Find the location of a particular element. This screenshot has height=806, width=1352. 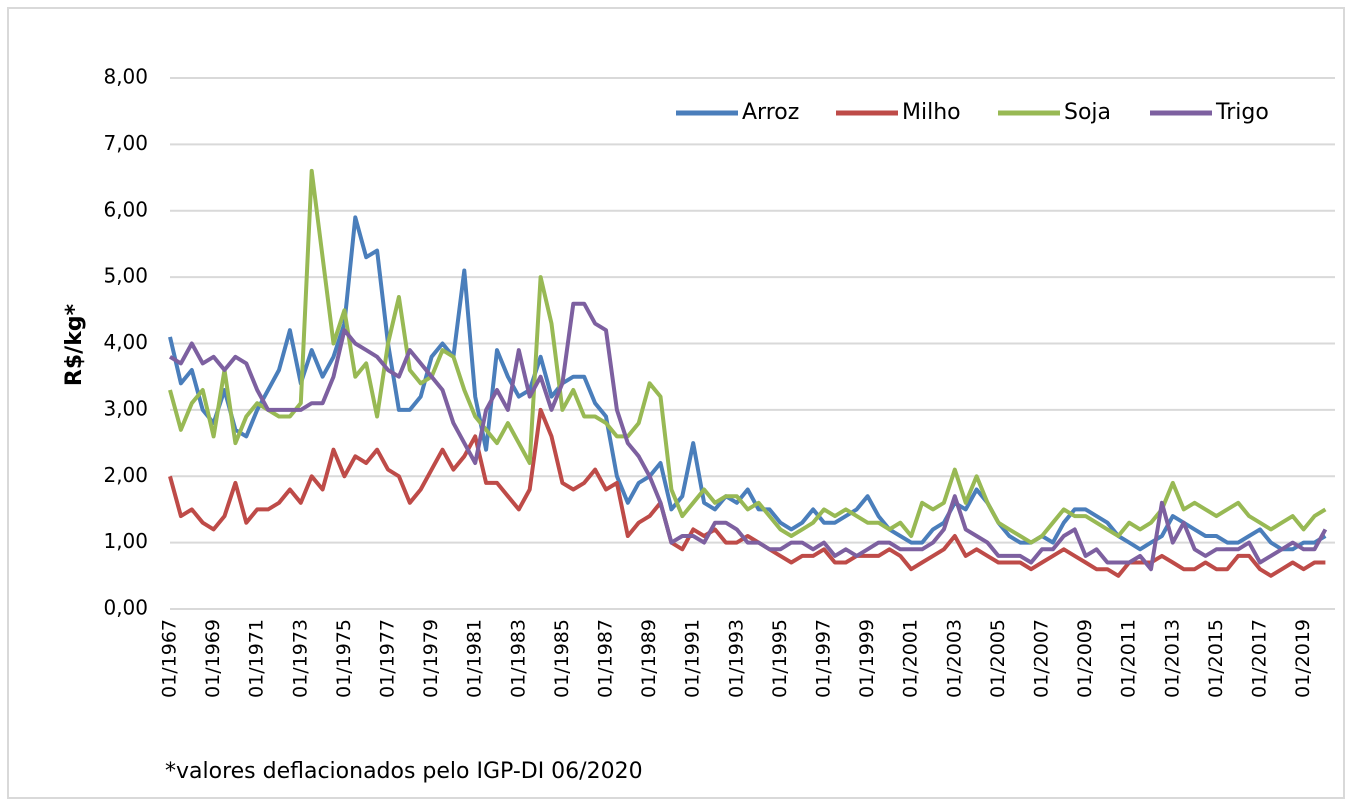

x-tick-label: 01/1981 is located at coordinates (475, 658).